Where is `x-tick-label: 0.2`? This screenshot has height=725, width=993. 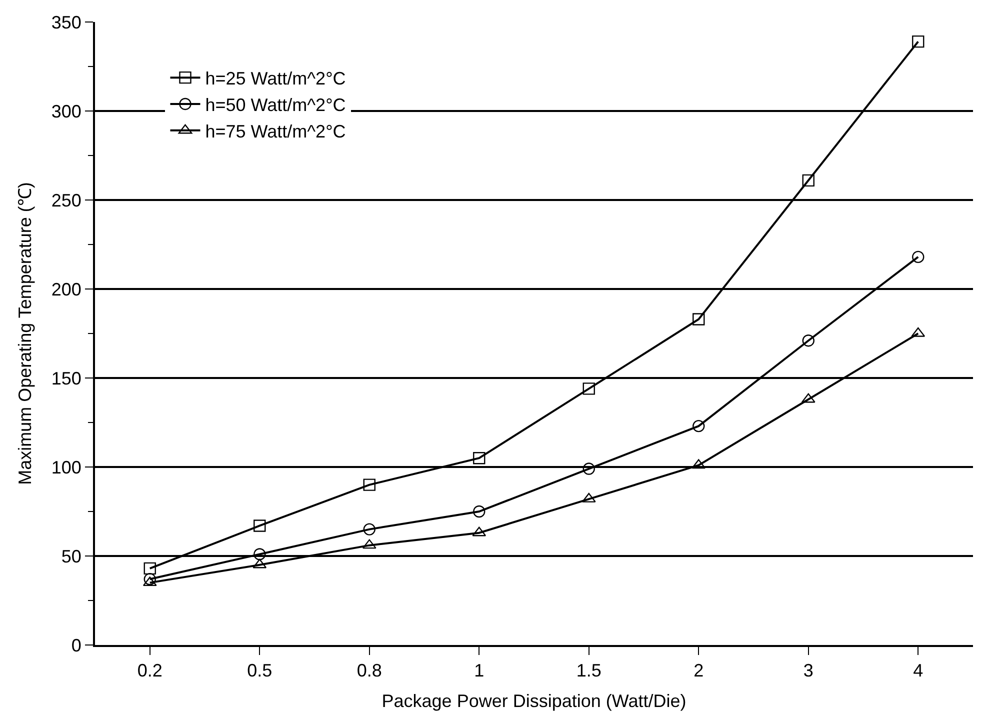 x-tick-label: 0.2 is located at coordinates (149, 670).